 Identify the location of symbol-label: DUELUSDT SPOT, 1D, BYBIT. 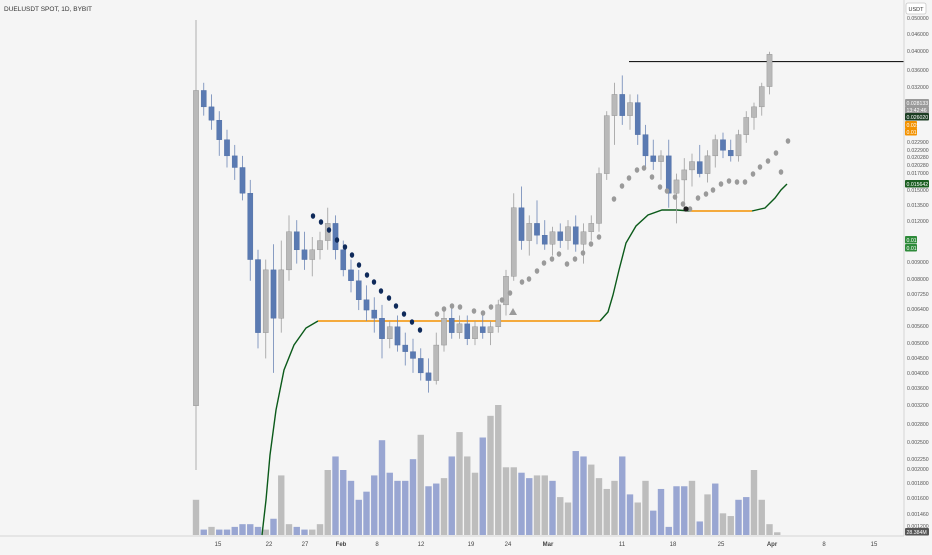
(48, 9).